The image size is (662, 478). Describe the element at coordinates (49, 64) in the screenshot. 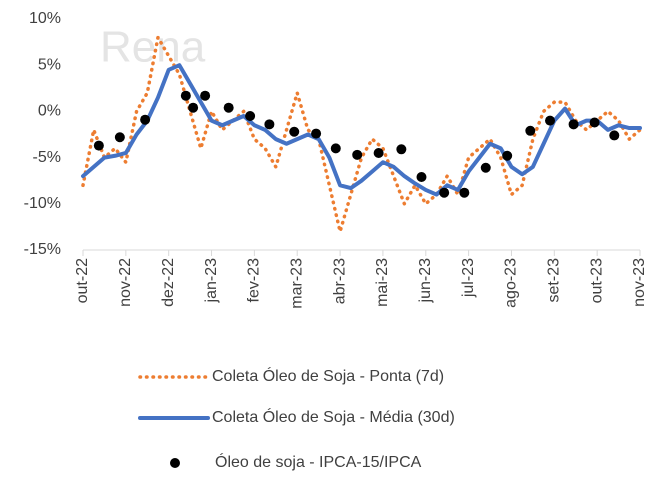

I see `y-tick-label: 5%` at that location.